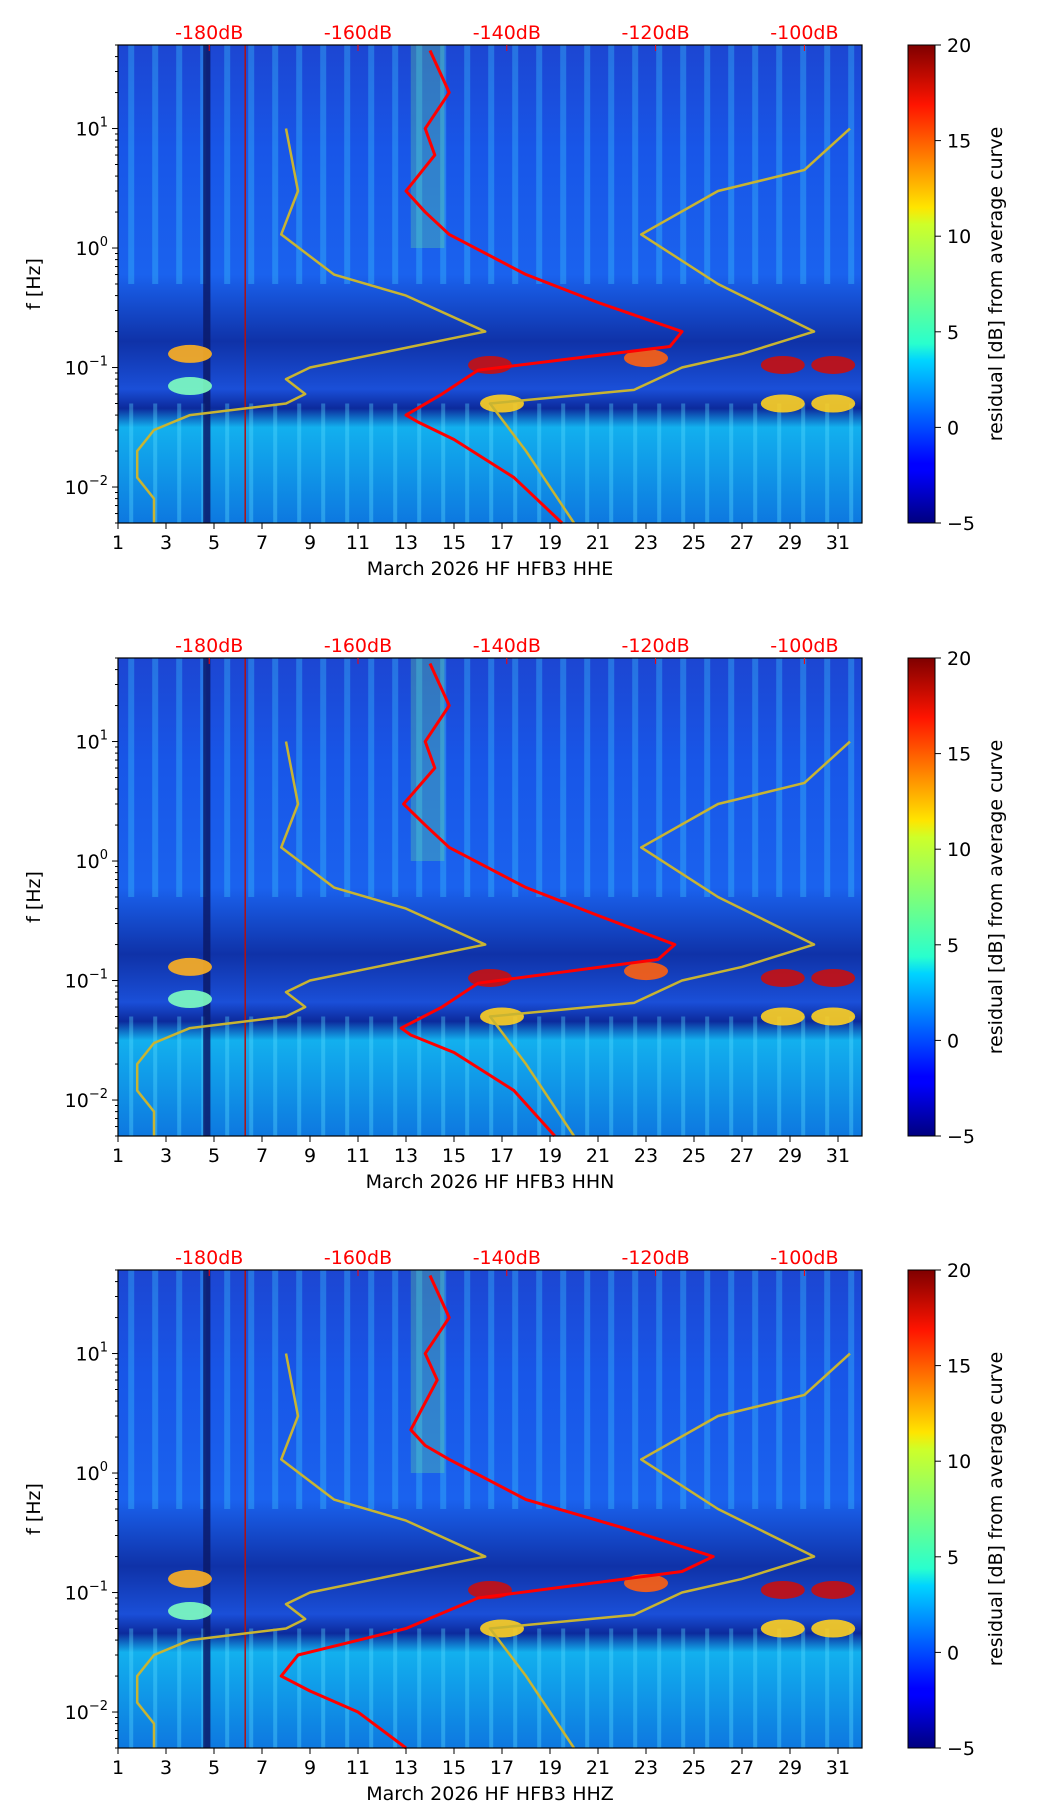 The height and width of the screenshot is (1806, 1052). I want to click on x-tick-label: 21, so click(598, 1156).